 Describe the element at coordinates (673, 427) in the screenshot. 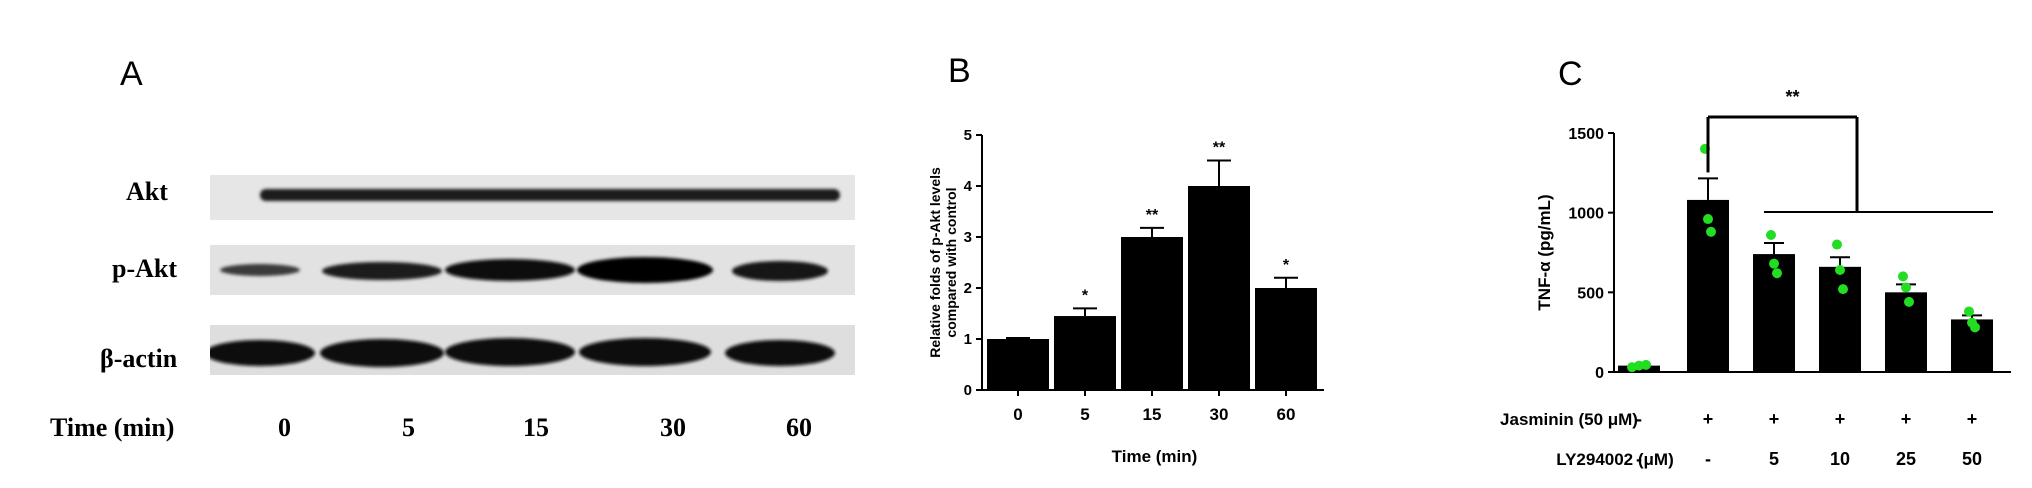

I see `blot-time-30: 30` at that location.